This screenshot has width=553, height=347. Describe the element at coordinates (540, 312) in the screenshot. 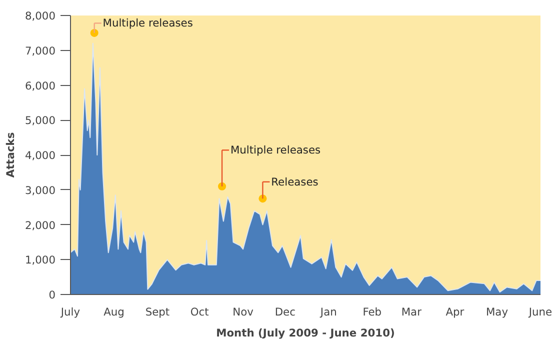

I see `x-tick-label: June` at that location.